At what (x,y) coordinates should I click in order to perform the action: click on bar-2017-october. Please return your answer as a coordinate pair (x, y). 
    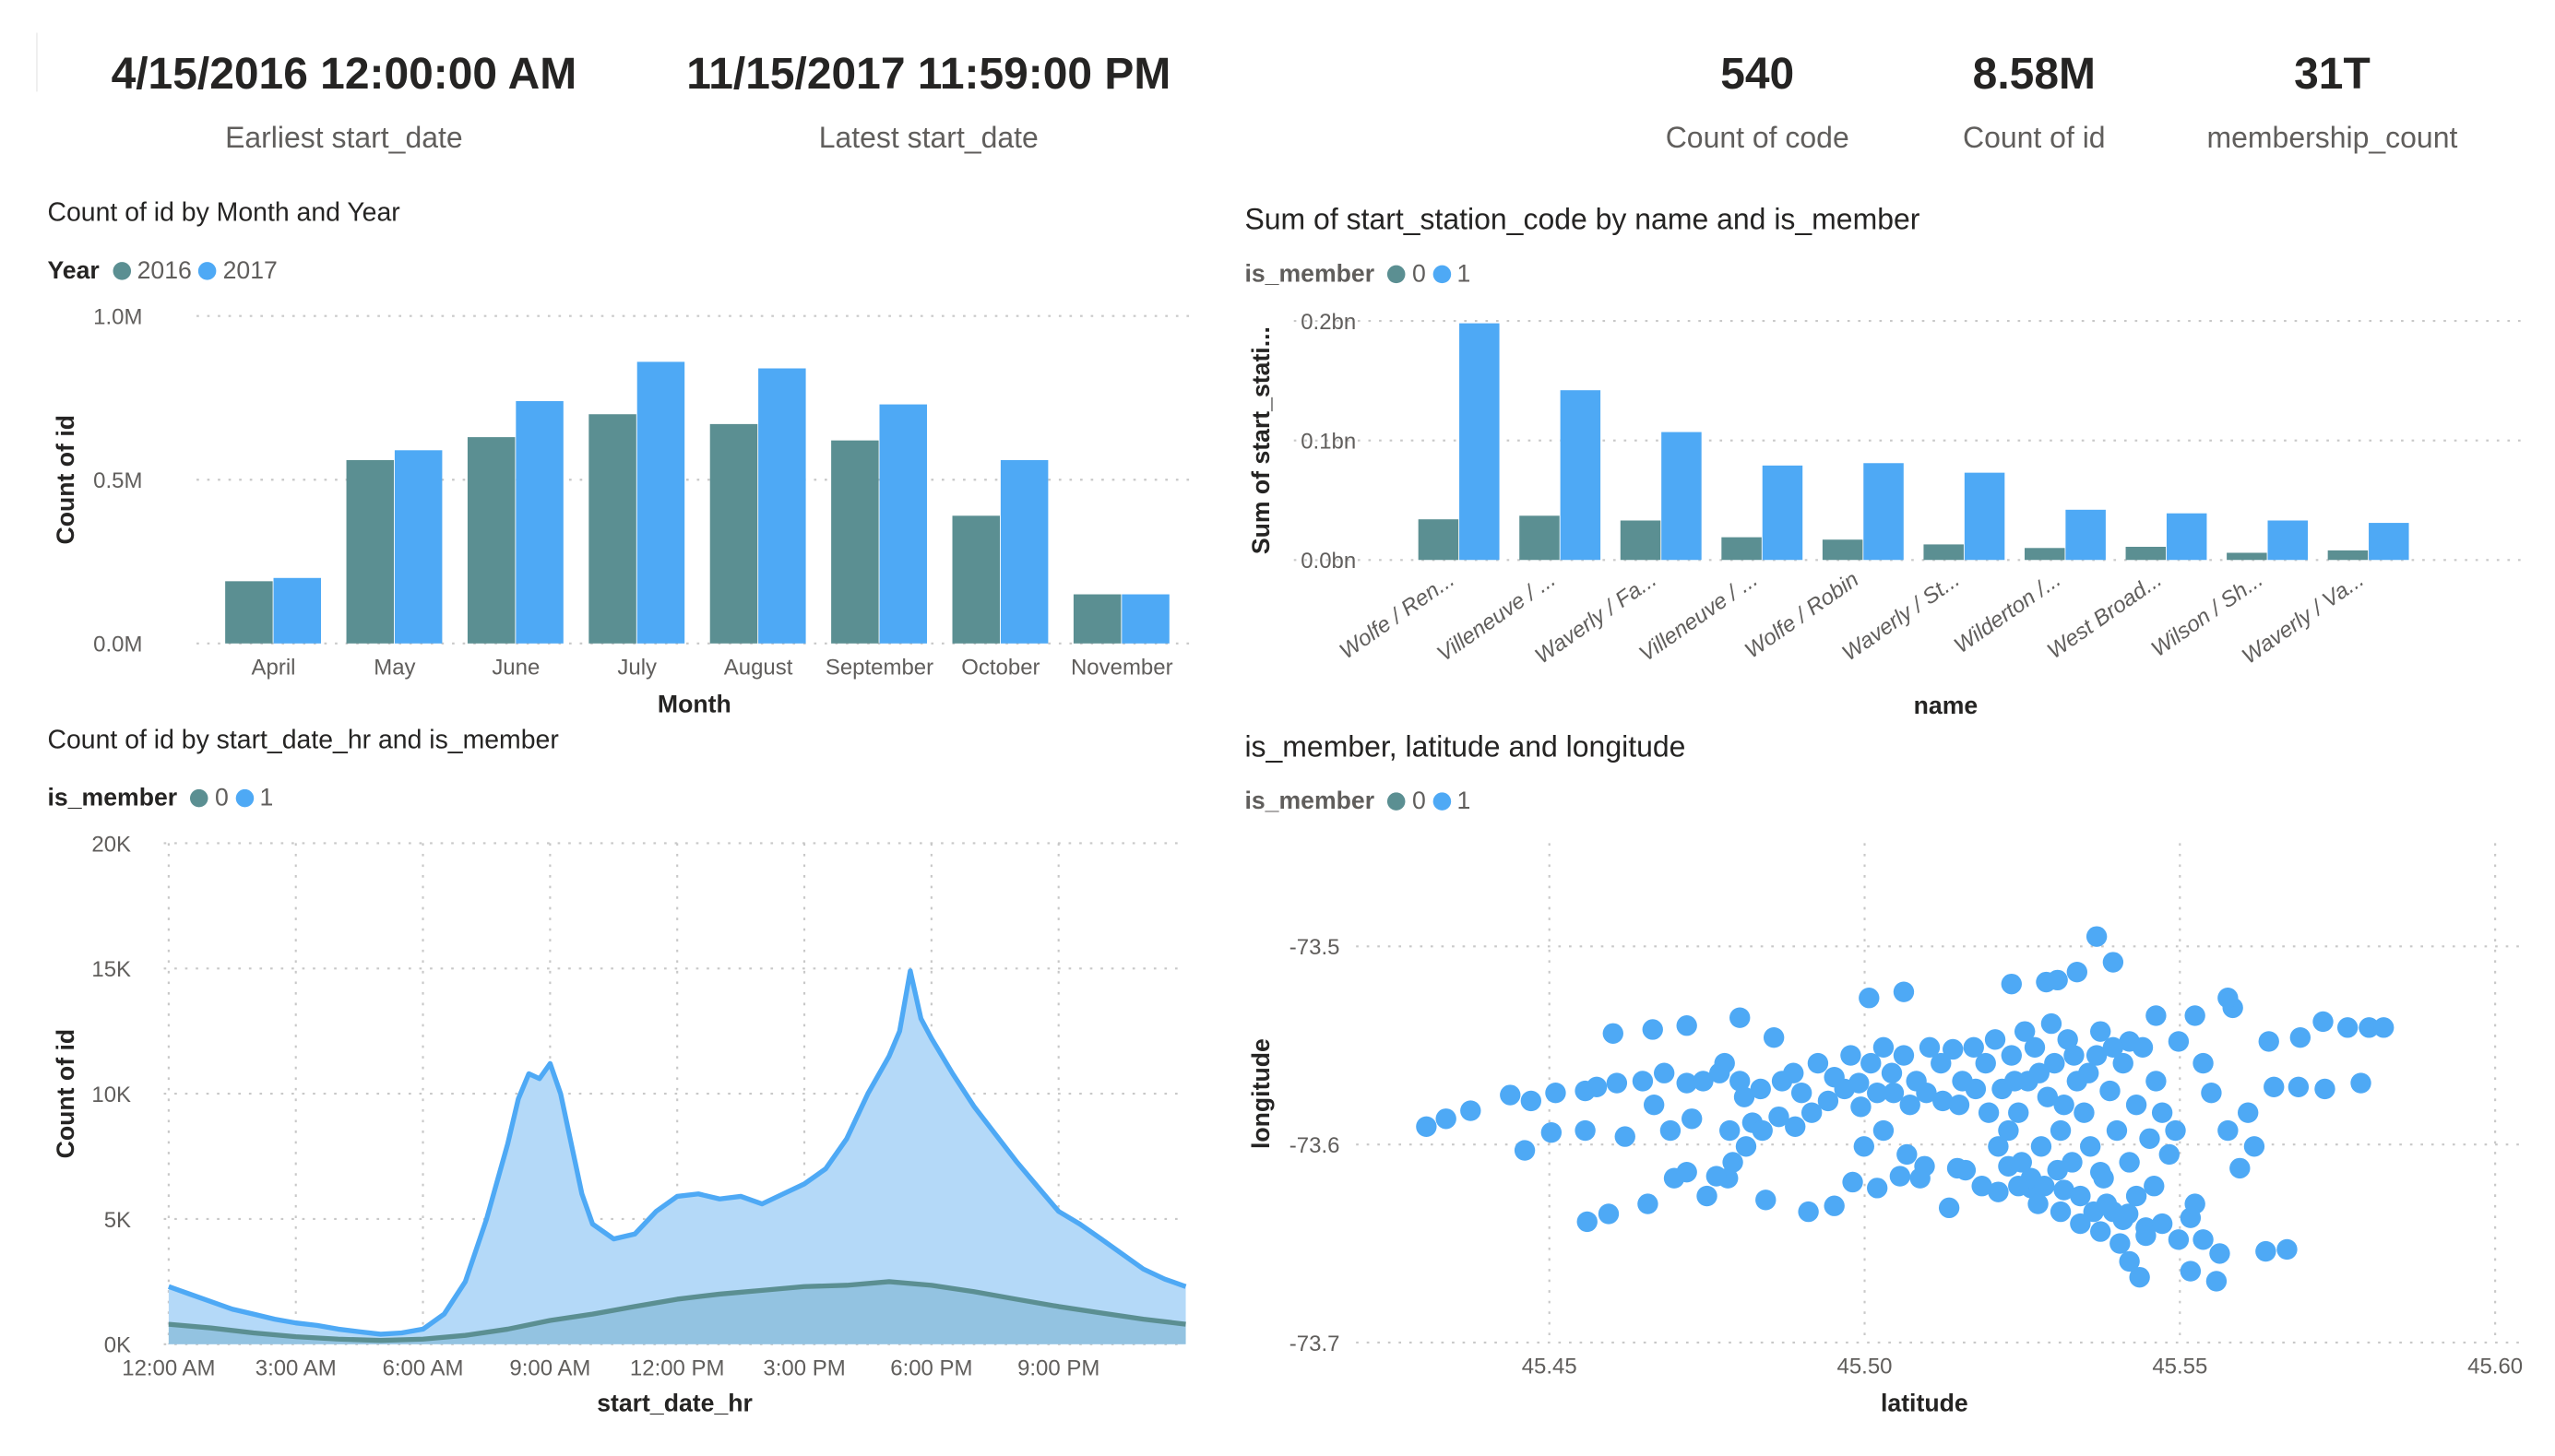
    Looking at the image, I should click on (1025, 551).